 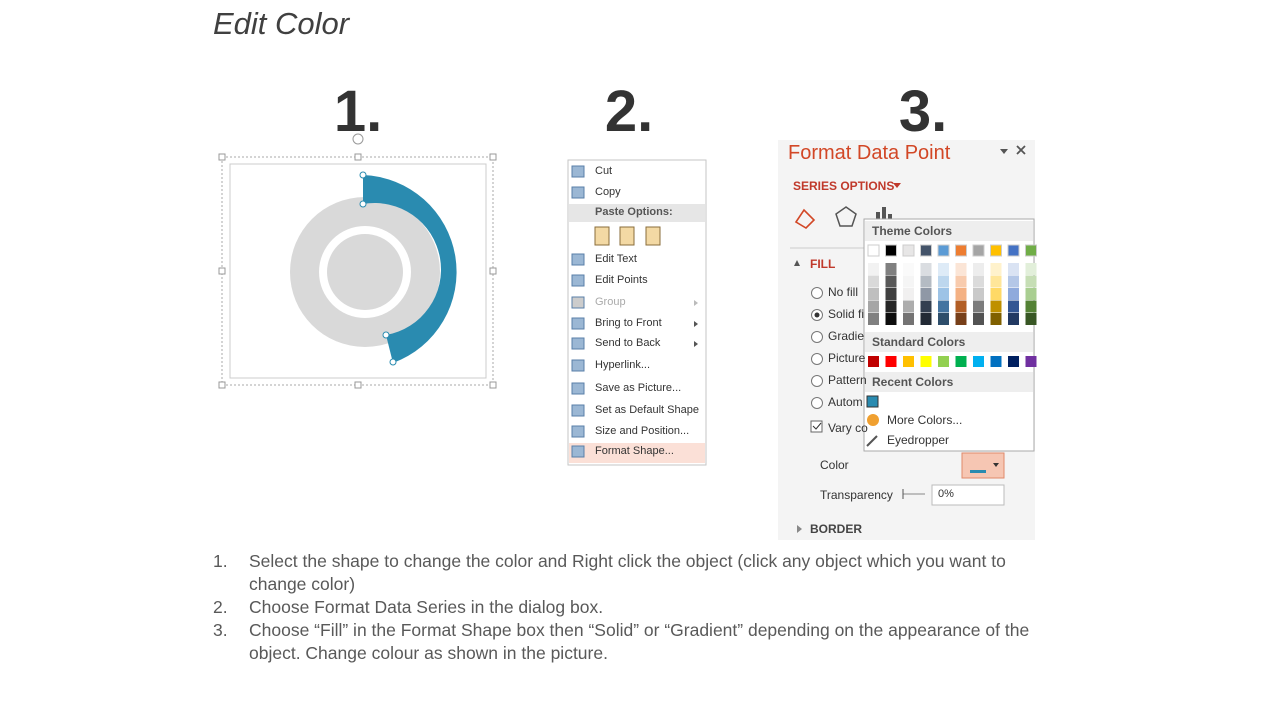 What do you see at coordinates (410, 269) in the screenshot?
I see `selected-segment` at bounding box center [410, 269].